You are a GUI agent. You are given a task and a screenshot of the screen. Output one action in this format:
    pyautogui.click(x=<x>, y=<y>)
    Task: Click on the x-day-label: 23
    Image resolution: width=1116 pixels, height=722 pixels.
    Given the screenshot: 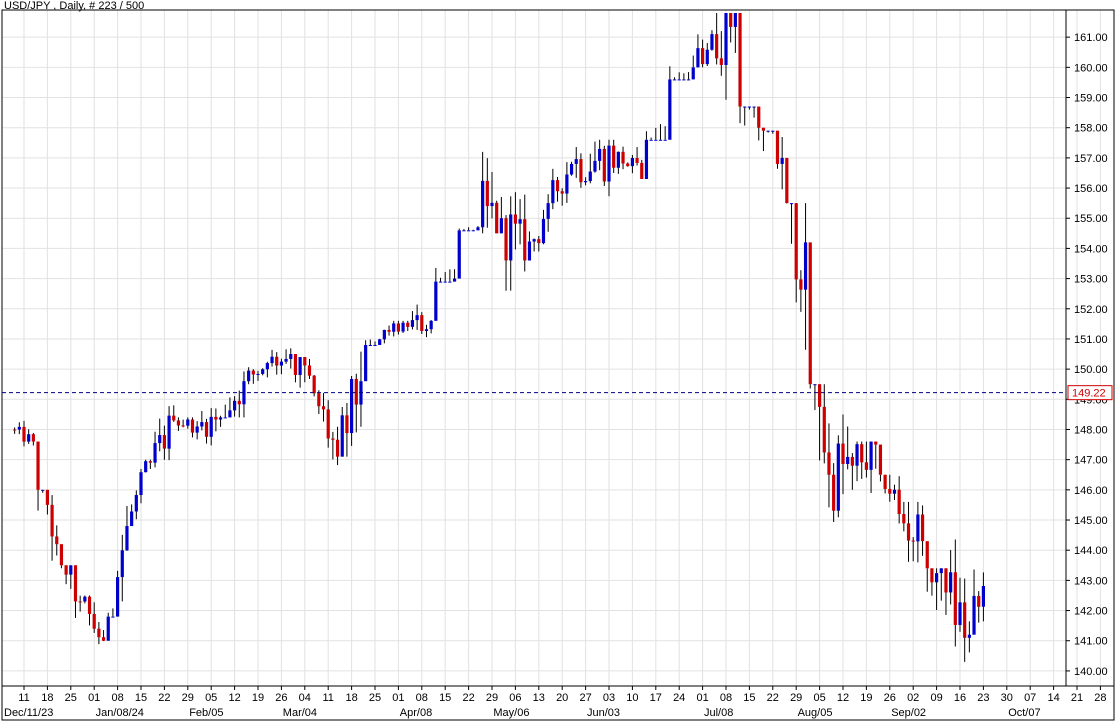 What is the action you would take?
    pyautogui.click(x=983, y=698)
    